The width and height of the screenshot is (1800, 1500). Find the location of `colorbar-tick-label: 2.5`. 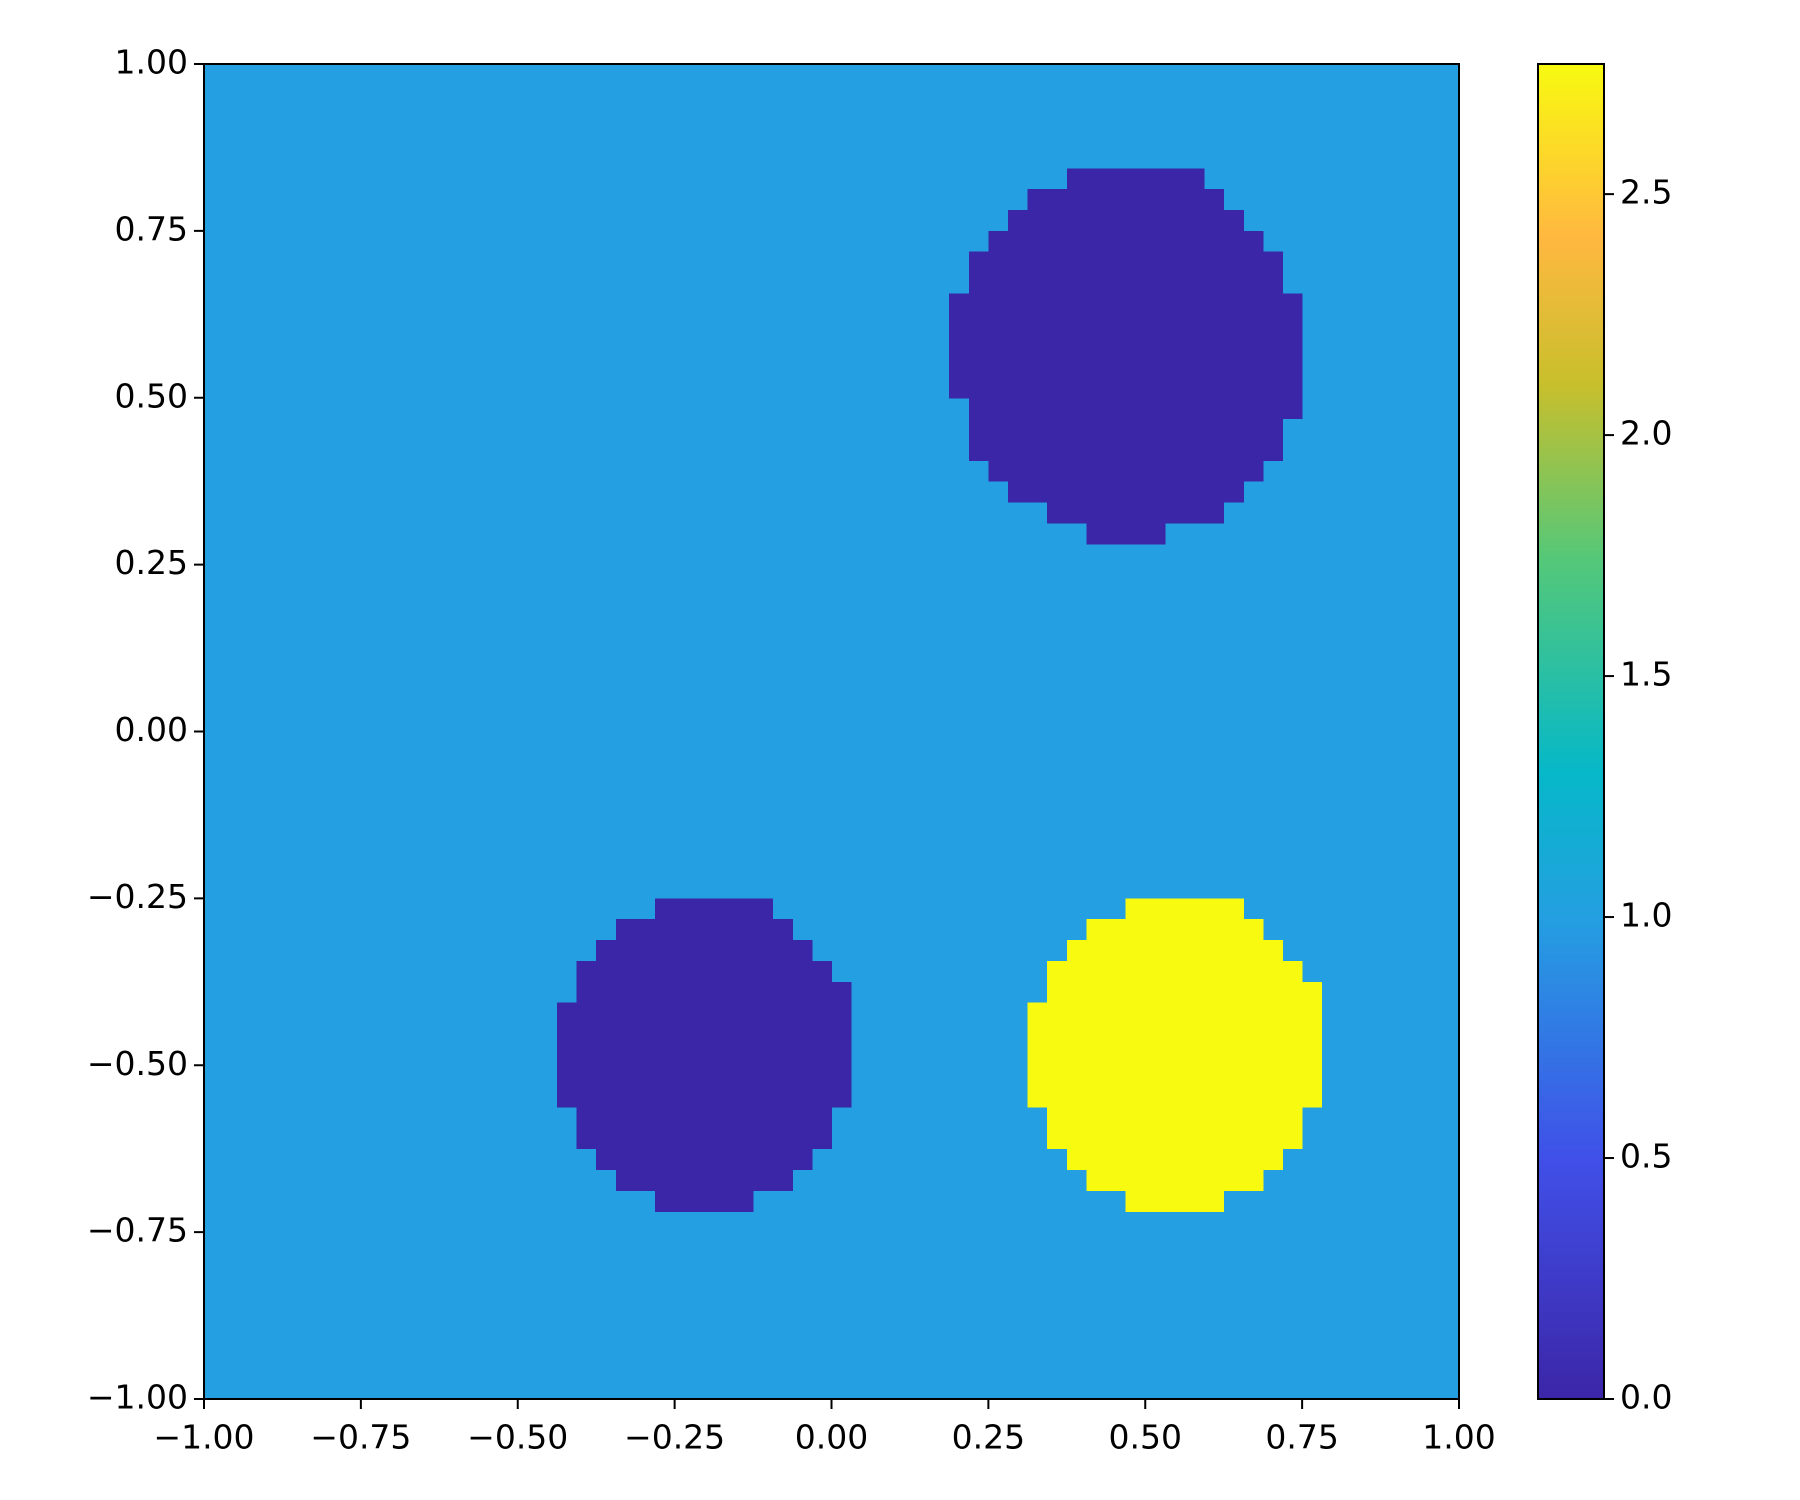

colorbar-tick-label: 2.5 is located at coordinates (1646, 192).